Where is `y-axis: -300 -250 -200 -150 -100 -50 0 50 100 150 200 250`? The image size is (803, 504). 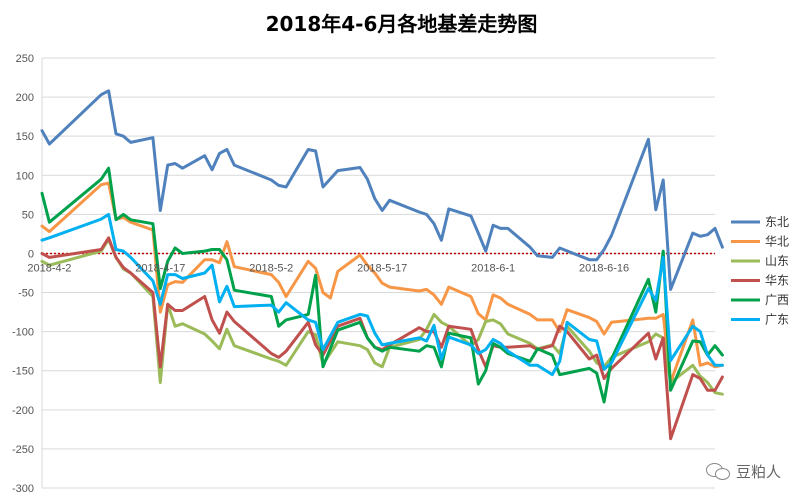 y-axis: -300 -250 -200 -150 -100 -50 0 50 100 150 200 250 is located at coordinates (27, 274).